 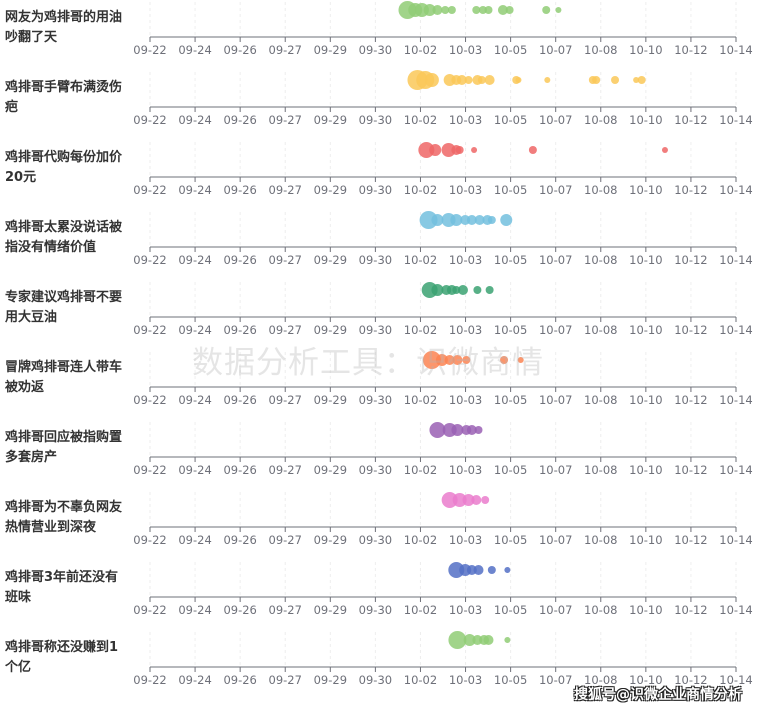 What do you see at coordinates (368, 363) in the screenshot?
I see `watermark: 数据分析工具：识微商情` at bounding box center [368, 363].